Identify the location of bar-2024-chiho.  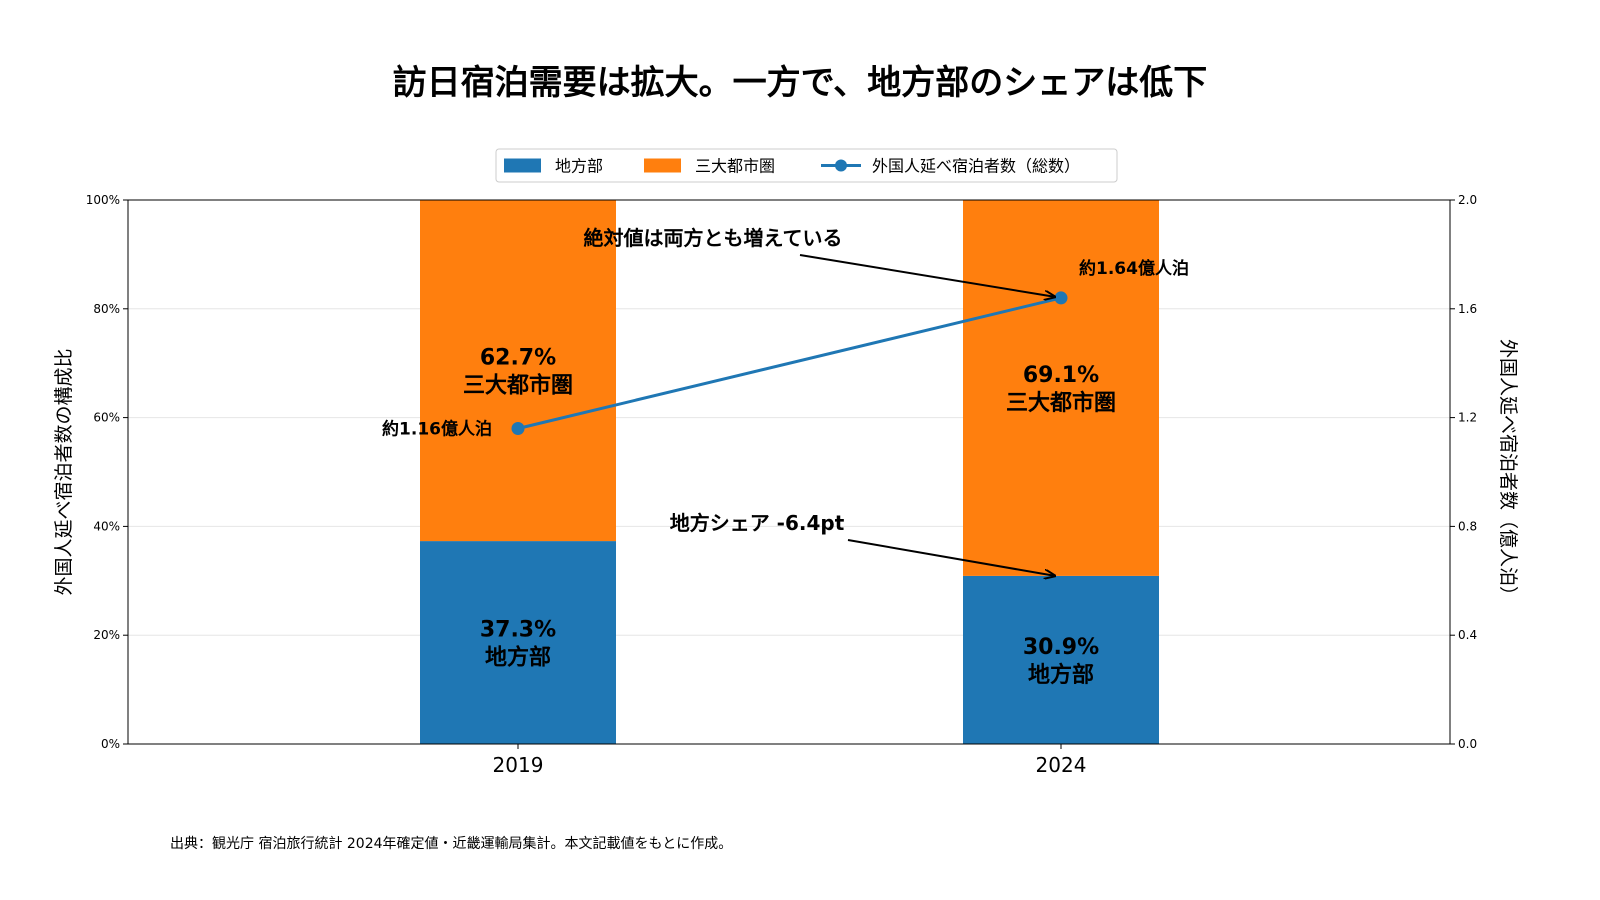
(1061, 659).